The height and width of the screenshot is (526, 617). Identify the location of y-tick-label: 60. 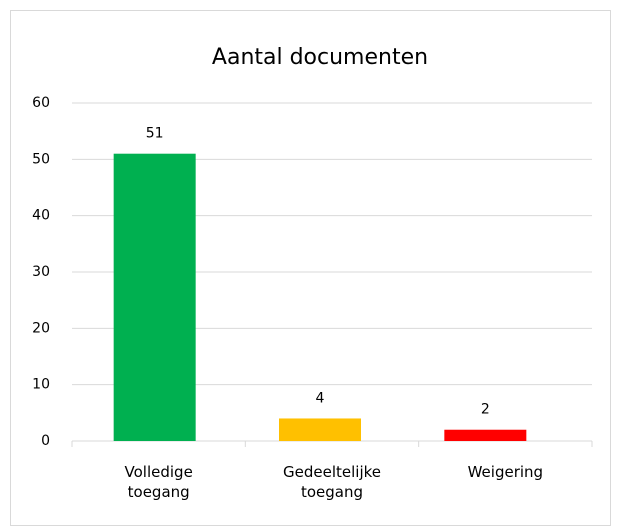
(41, 103).